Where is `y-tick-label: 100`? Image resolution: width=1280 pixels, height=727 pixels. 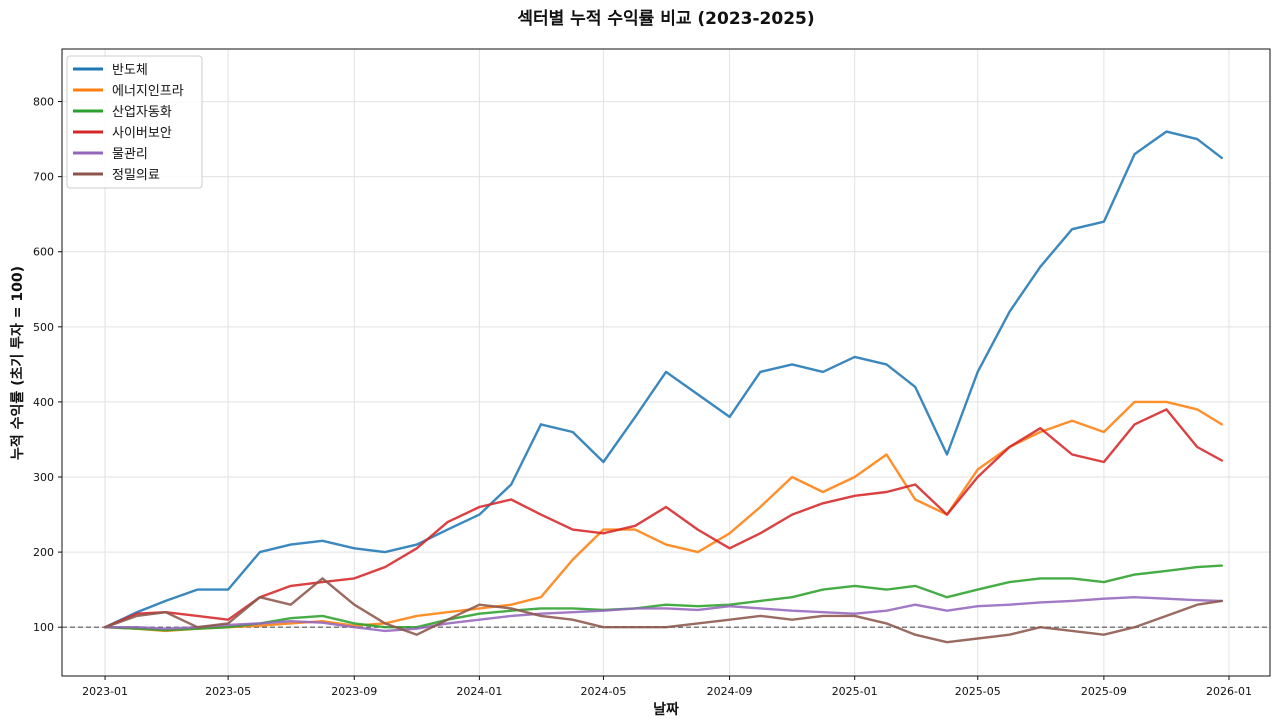 y-tick-label: 100 is located at coordinates (43, 627).